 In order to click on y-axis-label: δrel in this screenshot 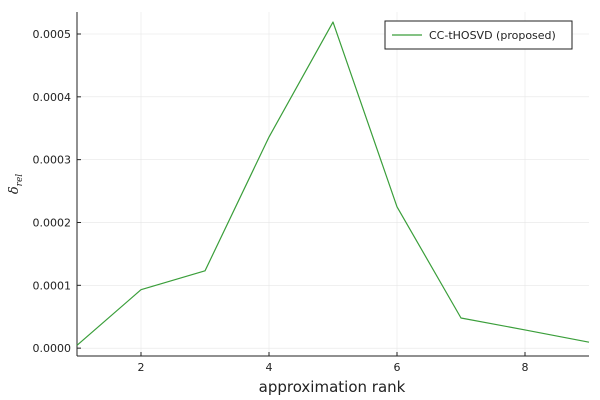, I will do `click(16, 184)`.